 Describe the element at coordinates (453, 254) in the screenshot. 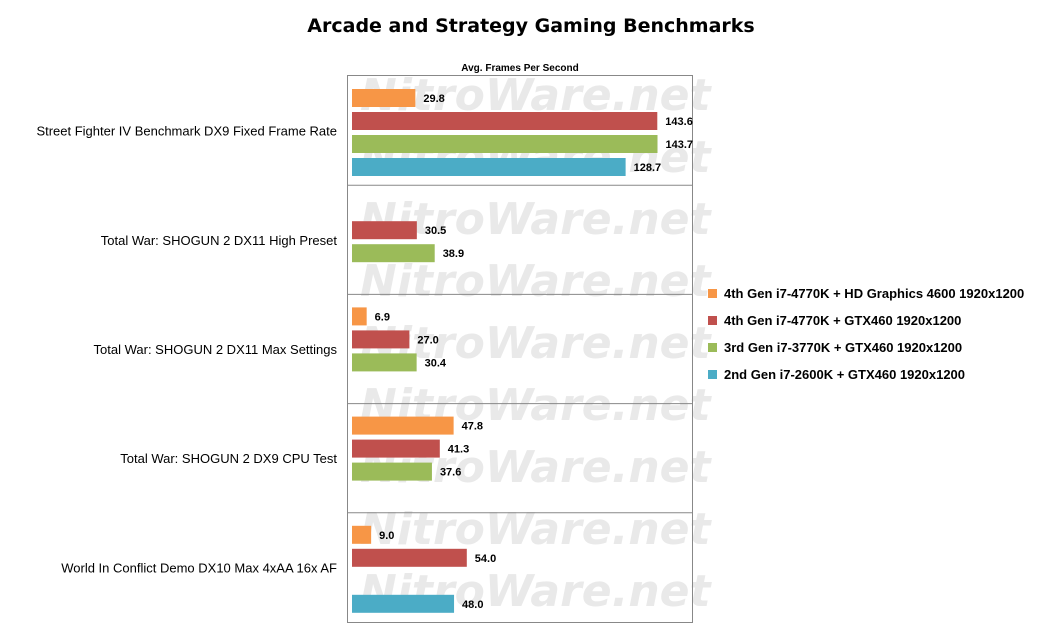

I see `value-label: 38.9` at that location.